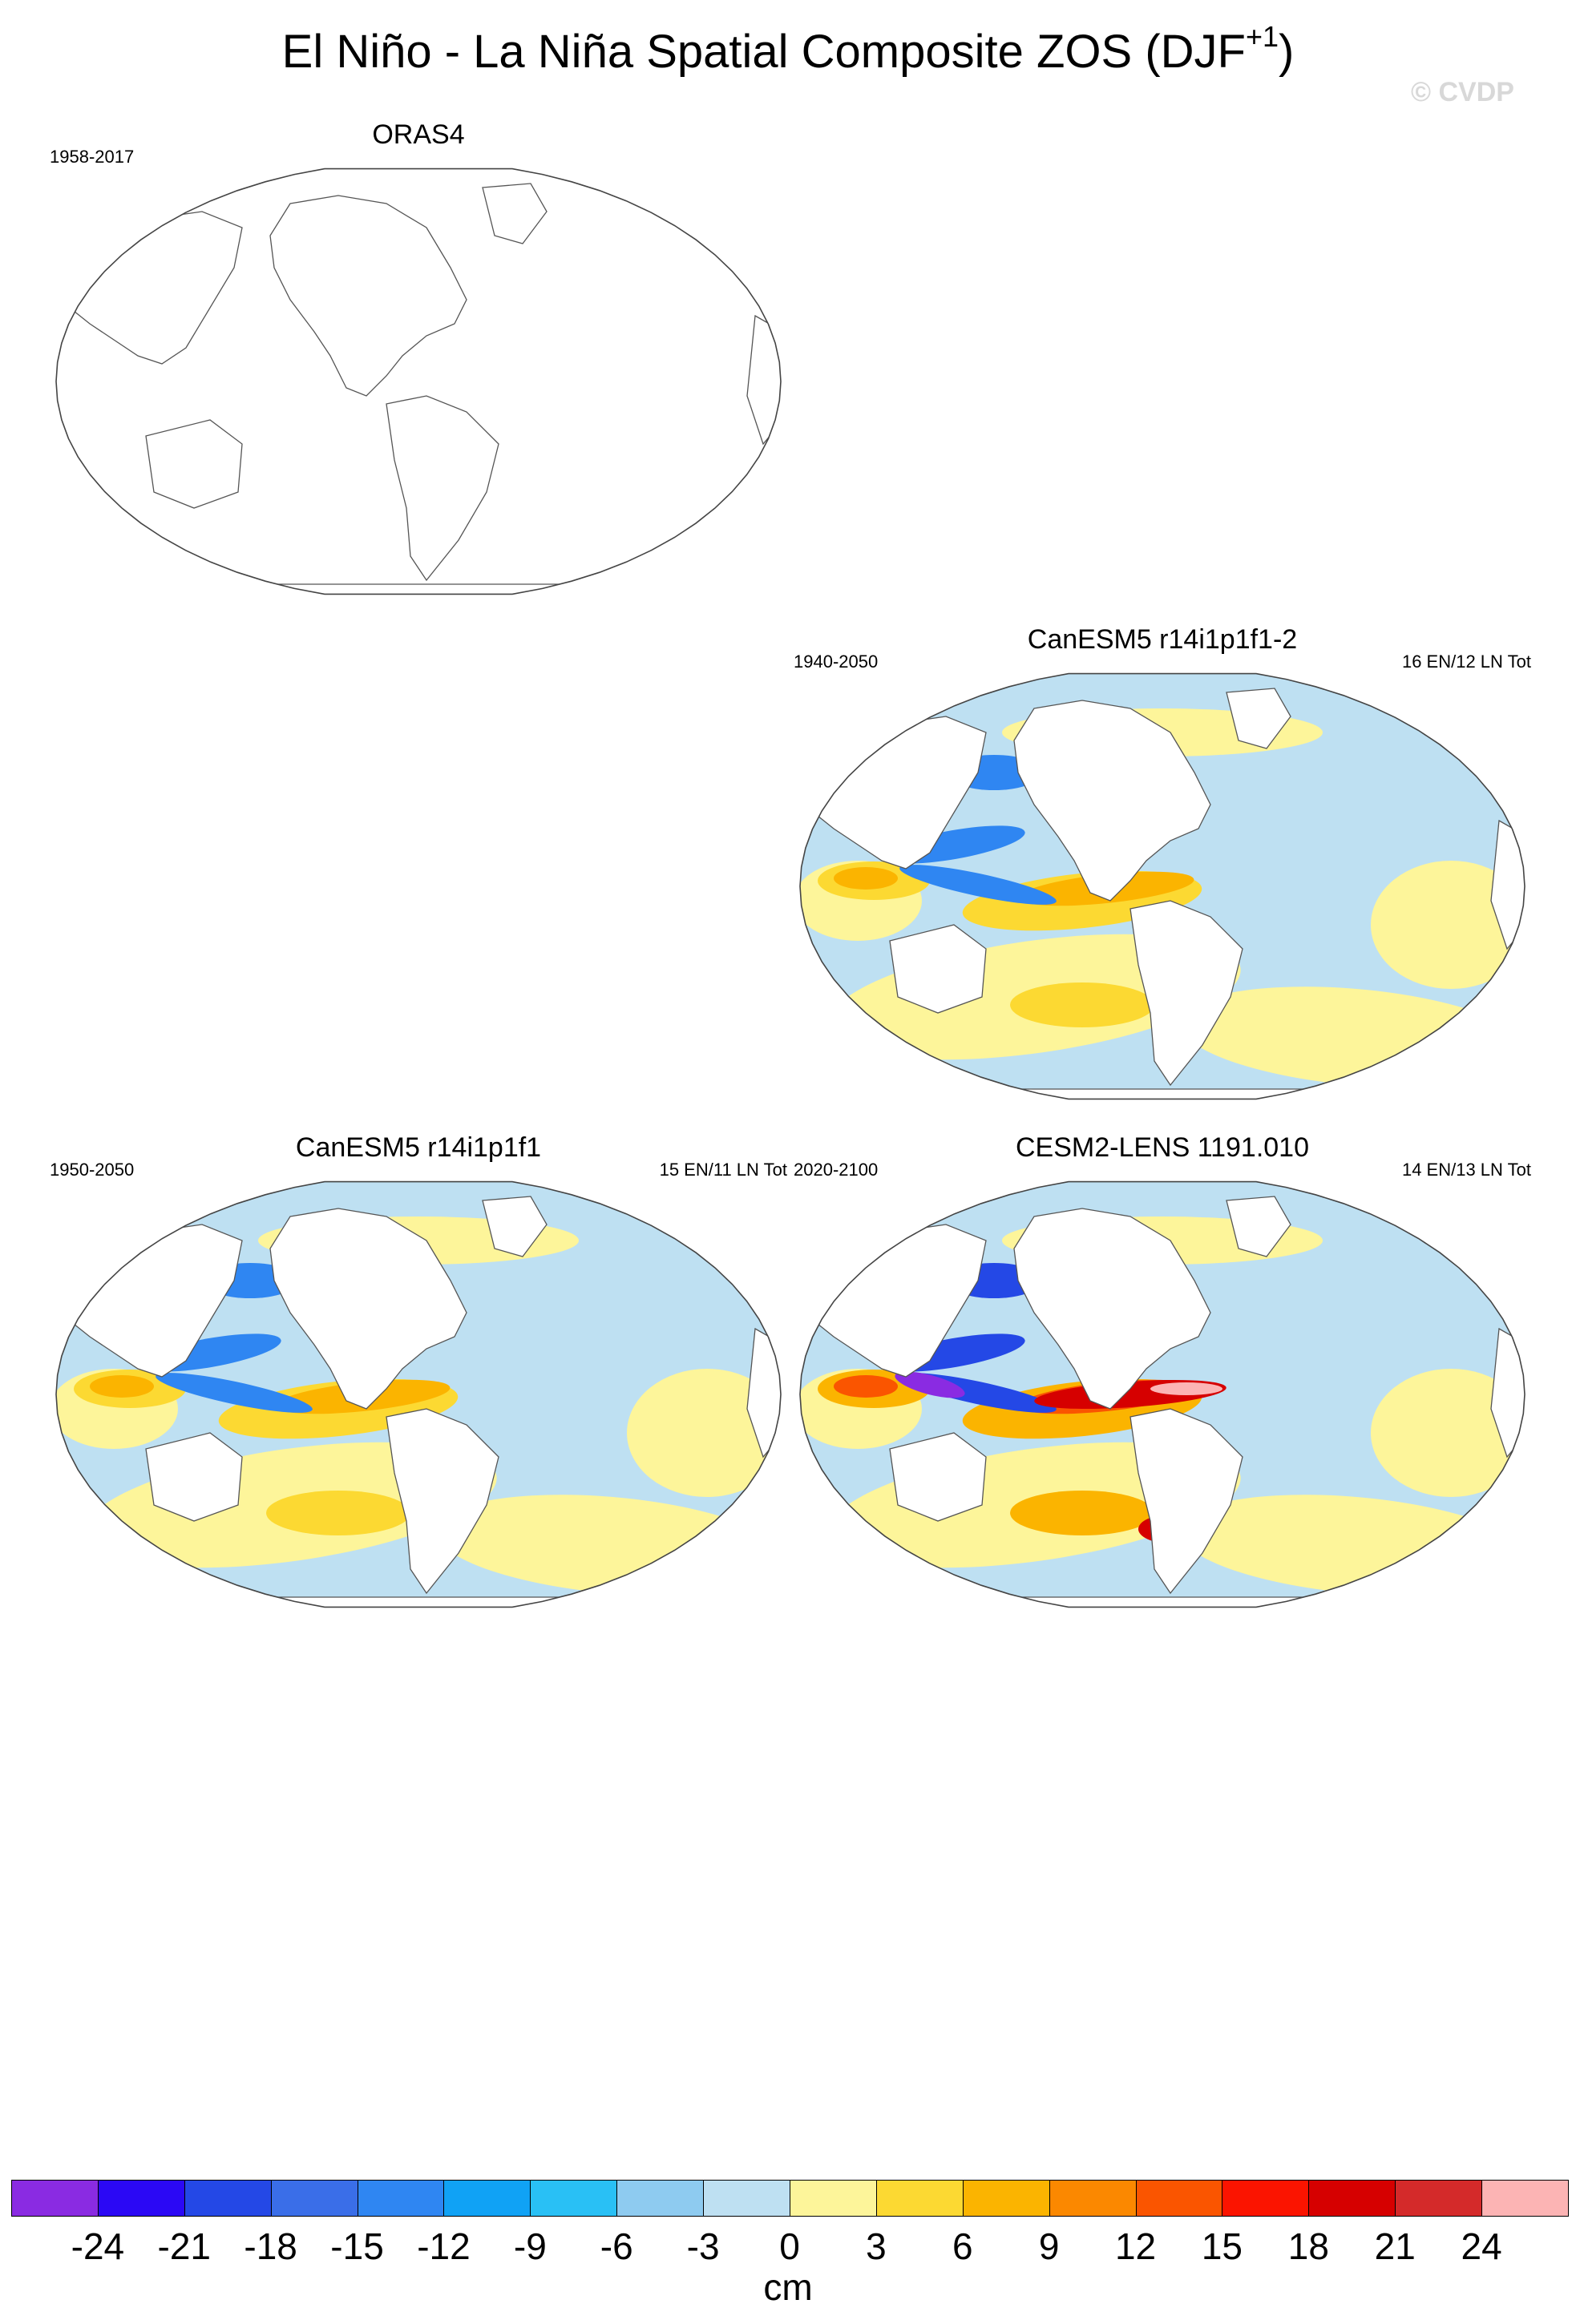 Image resolution: width=1576 pixels, height=2324 pixels. What do you see at coordinates (1308, 2246) in the screenshot?
I see `colorbar-tick-label: 18` at bounding box center [1308, 2246].